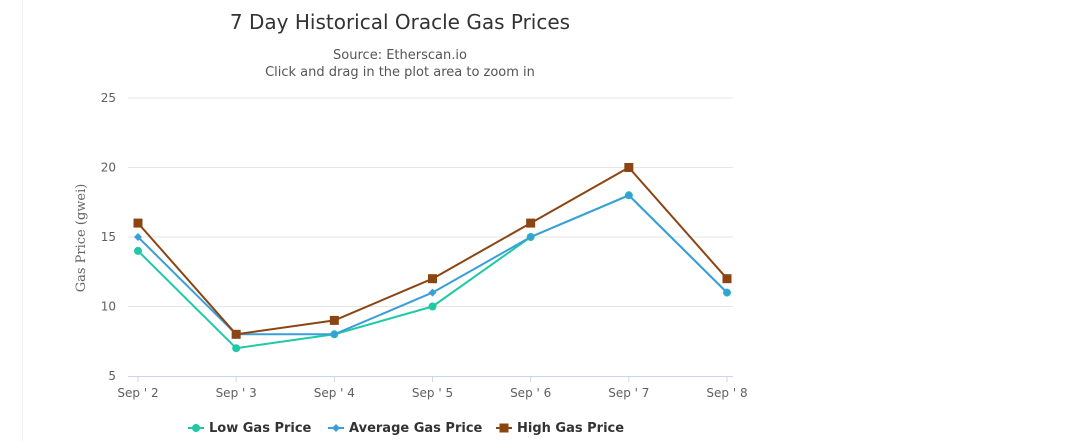  What do you see at coordinates (137, 393) in the screenshot?
I see `x-tick-label: Sep ' 2` at bounding box center [137, 393].